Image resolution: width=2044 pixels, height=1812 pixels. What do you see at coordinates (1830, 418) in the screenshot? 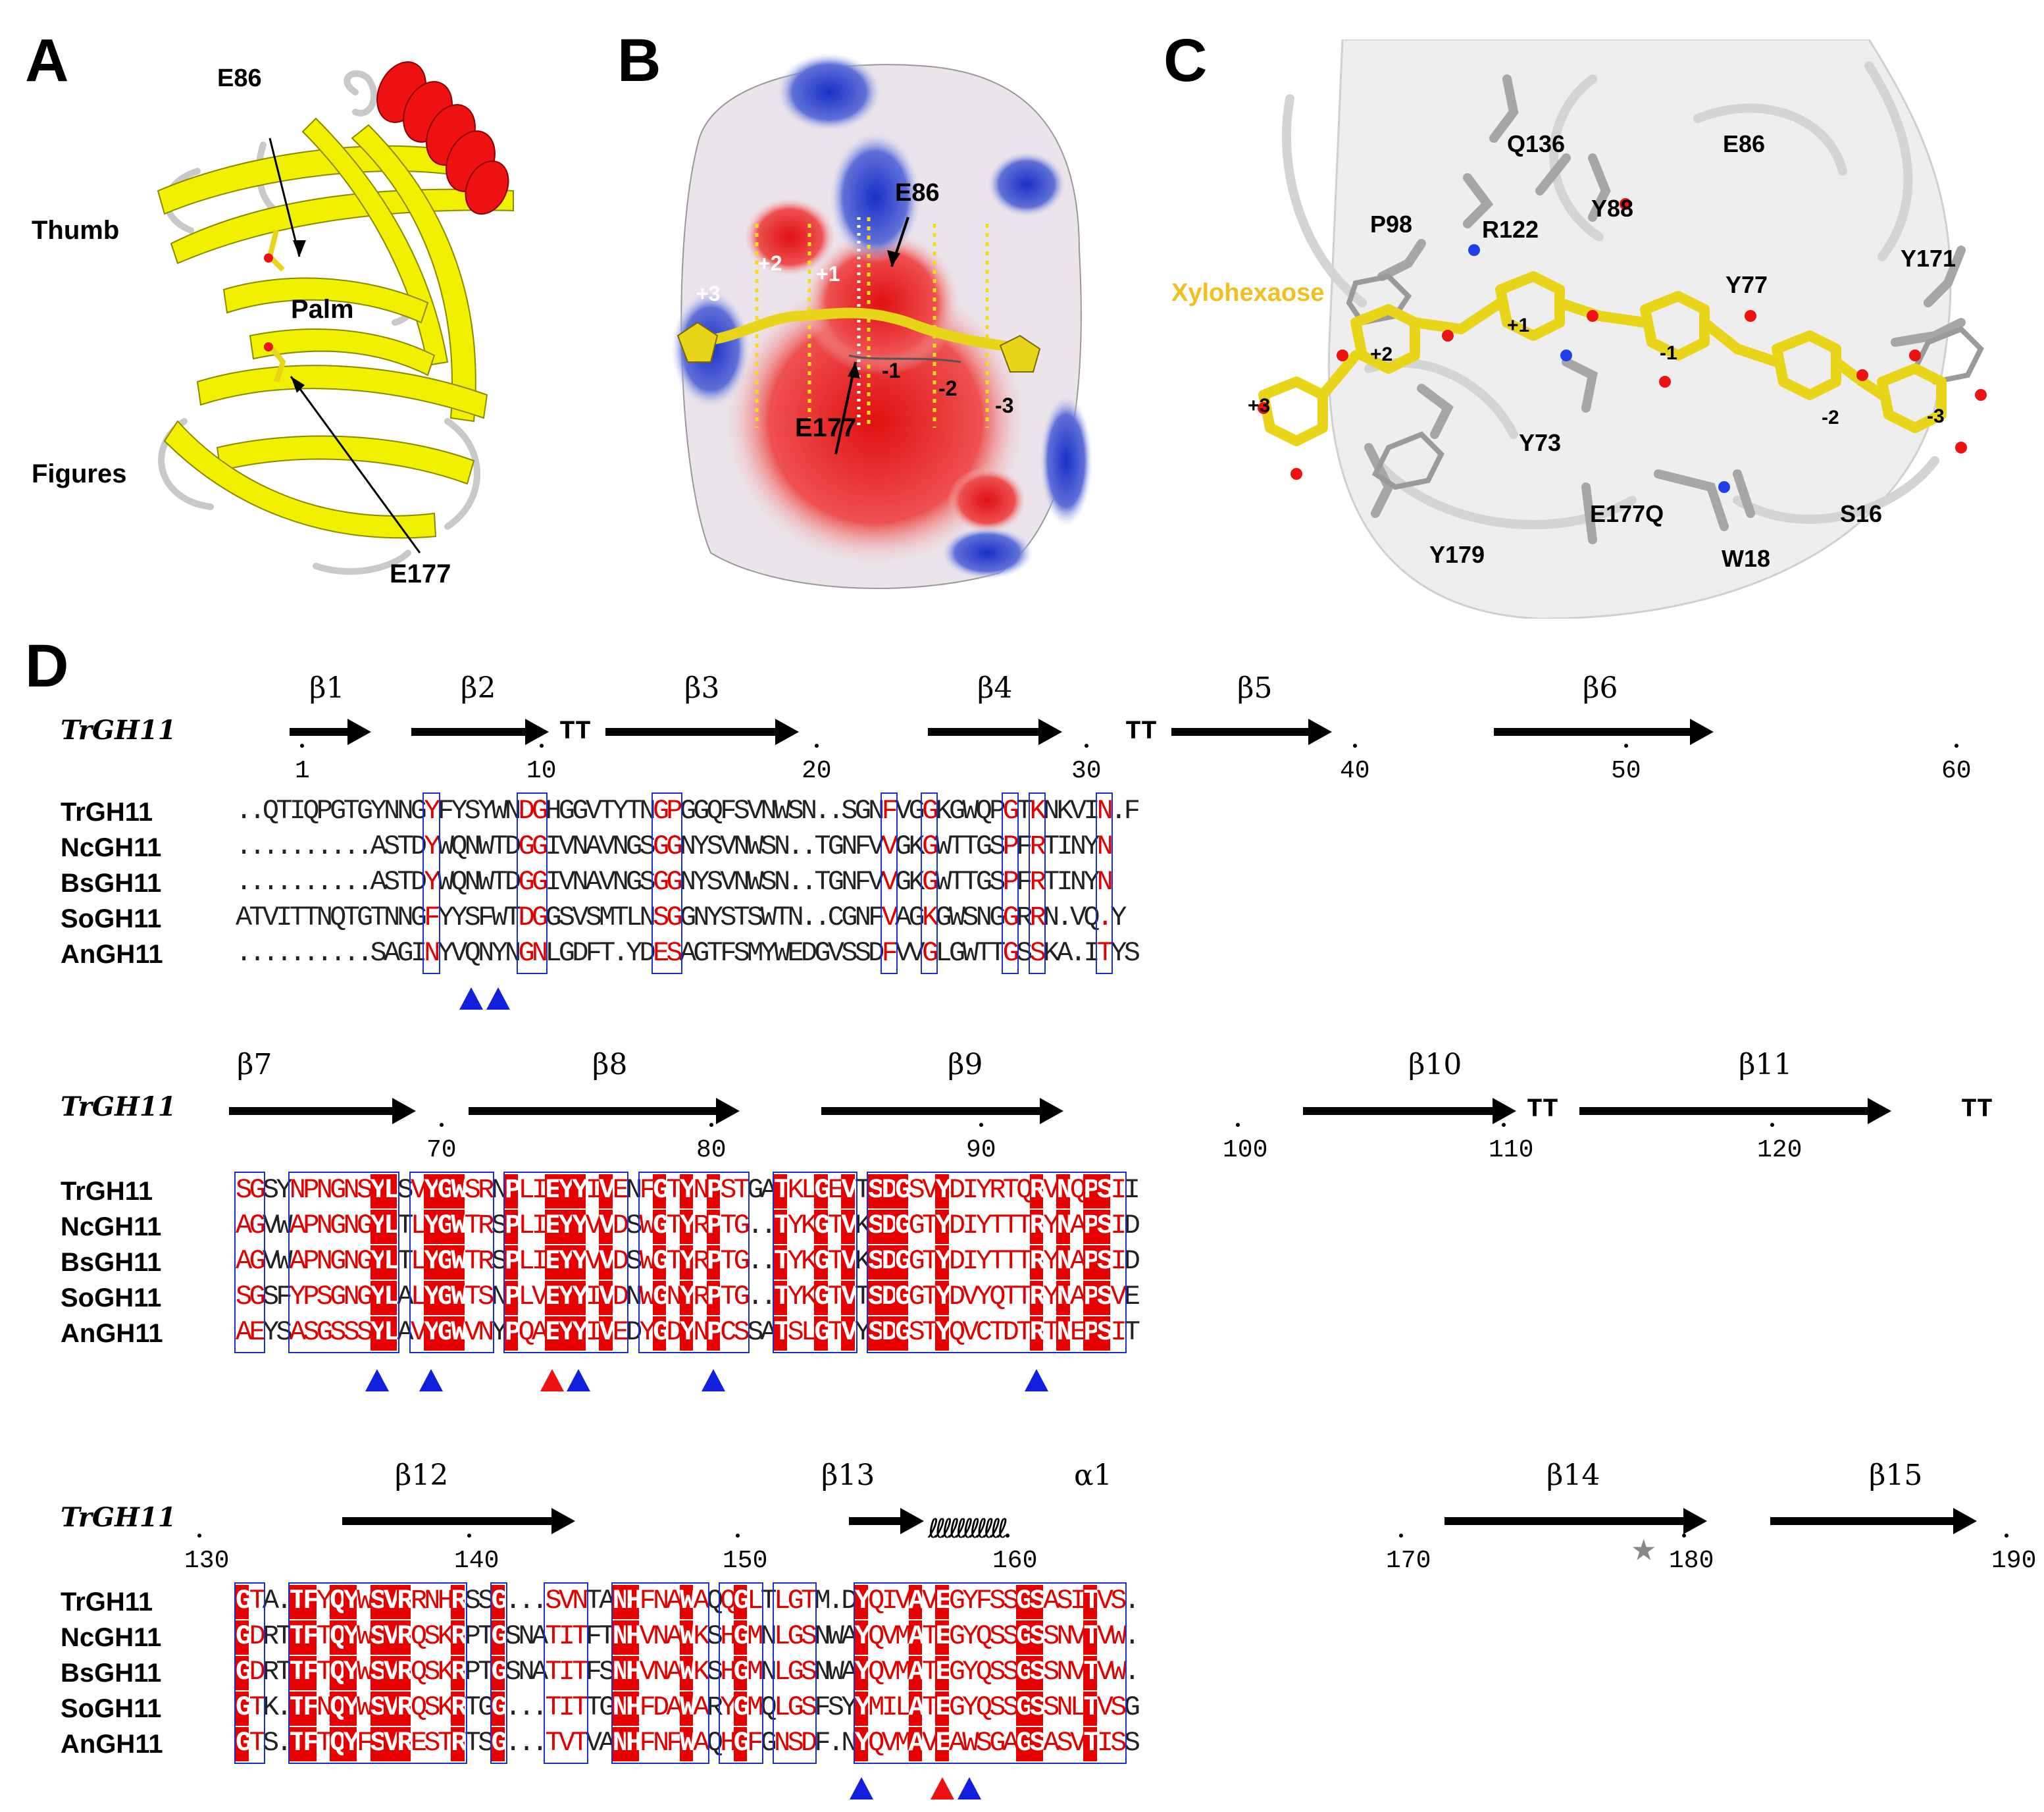
I see `label-c-minus2: -2` at bounding box center [1830, 418].